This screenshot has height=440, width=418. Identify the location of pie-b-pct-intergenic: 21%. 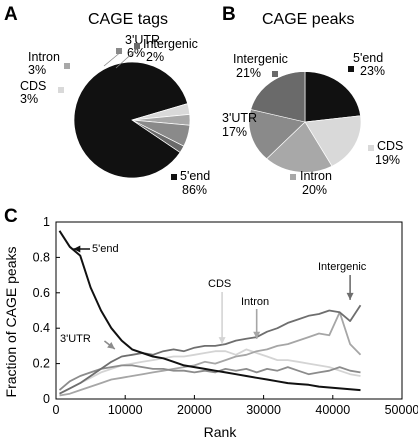
(248, 73).